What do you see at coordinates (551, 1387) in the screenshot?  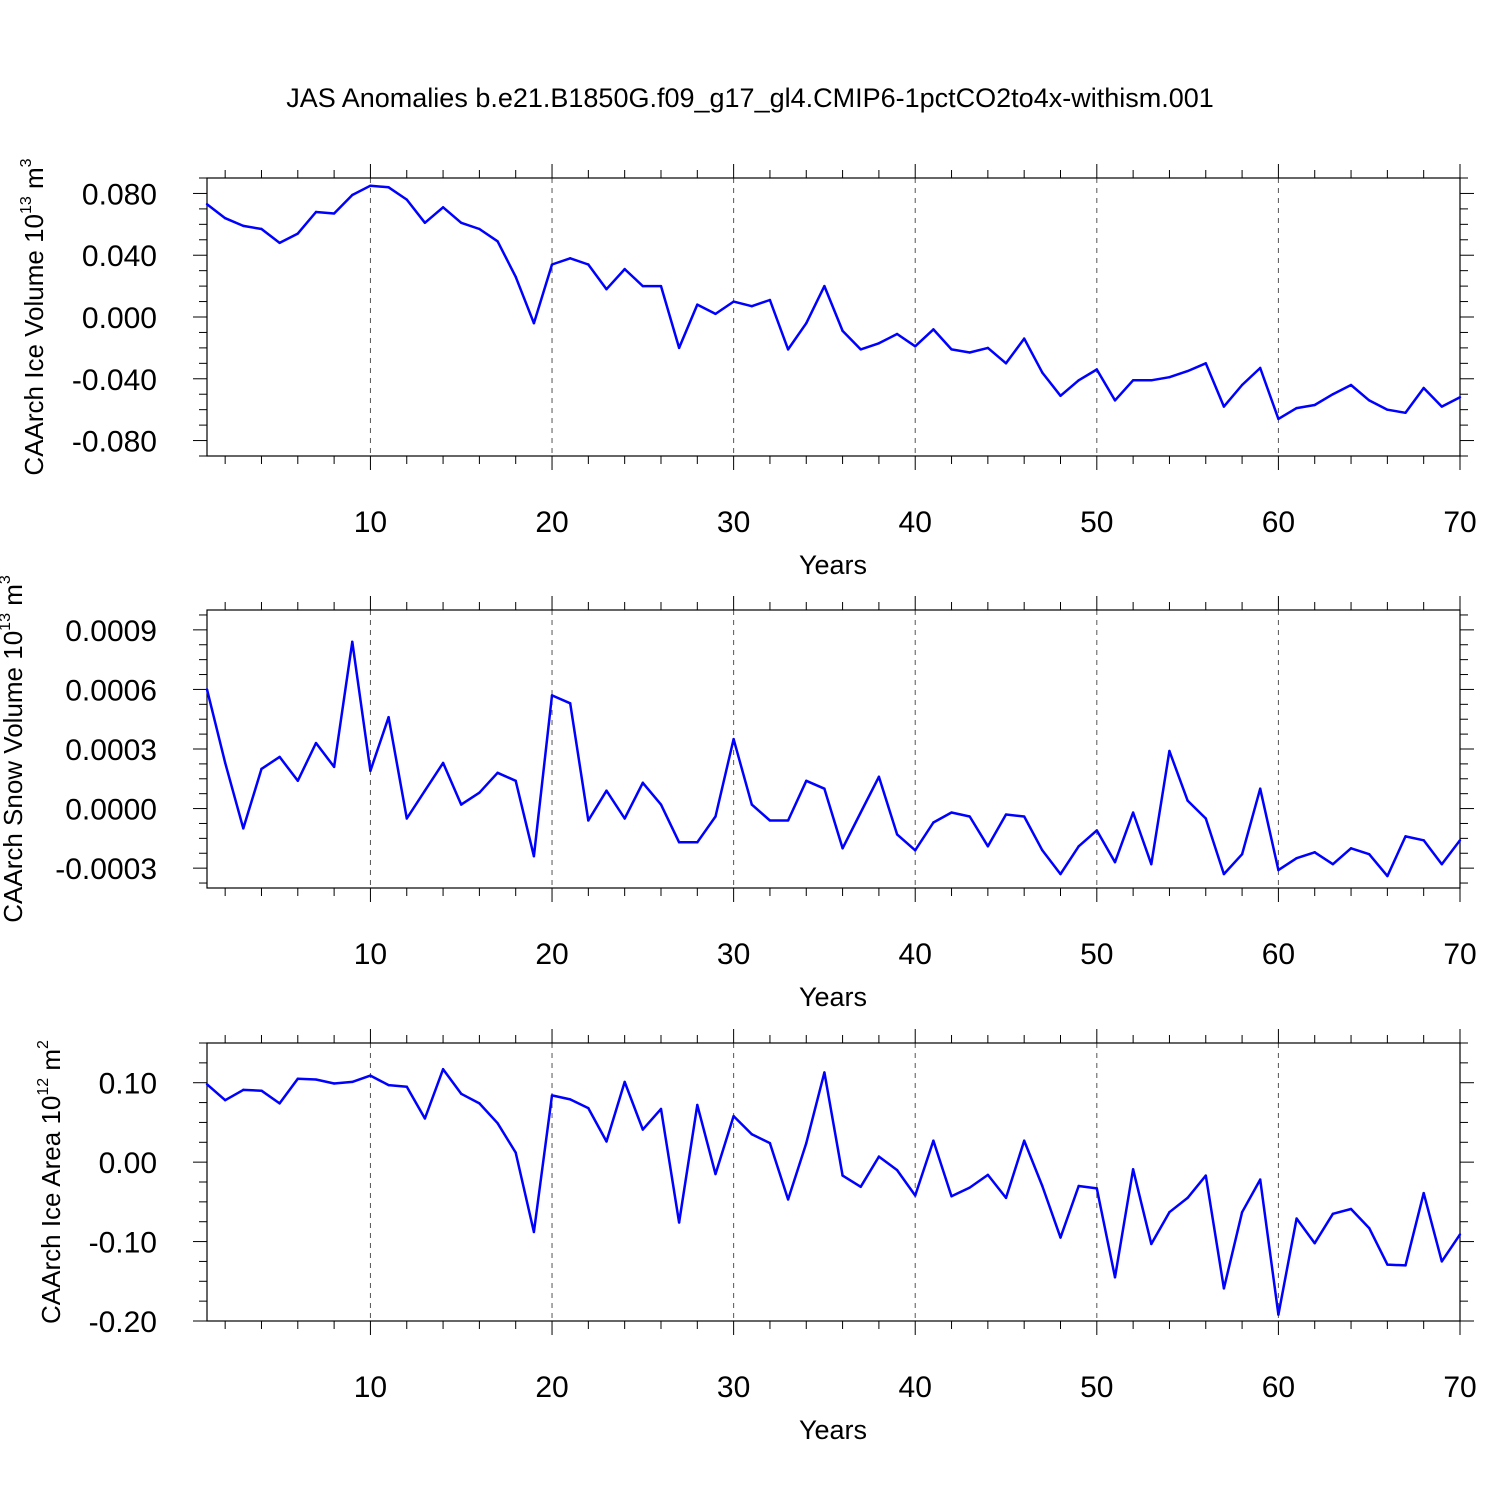 I see `x-tick-label: 20` at bounding box center [551, 1387].